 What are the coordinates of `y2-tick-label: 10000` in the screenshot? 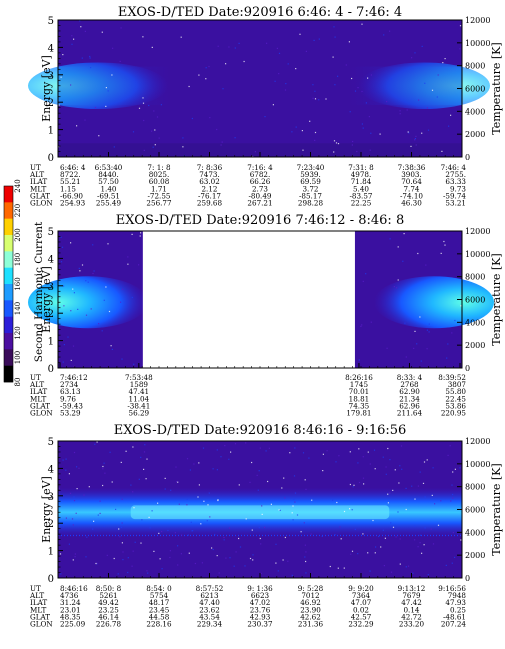 It's located at (477, 254).